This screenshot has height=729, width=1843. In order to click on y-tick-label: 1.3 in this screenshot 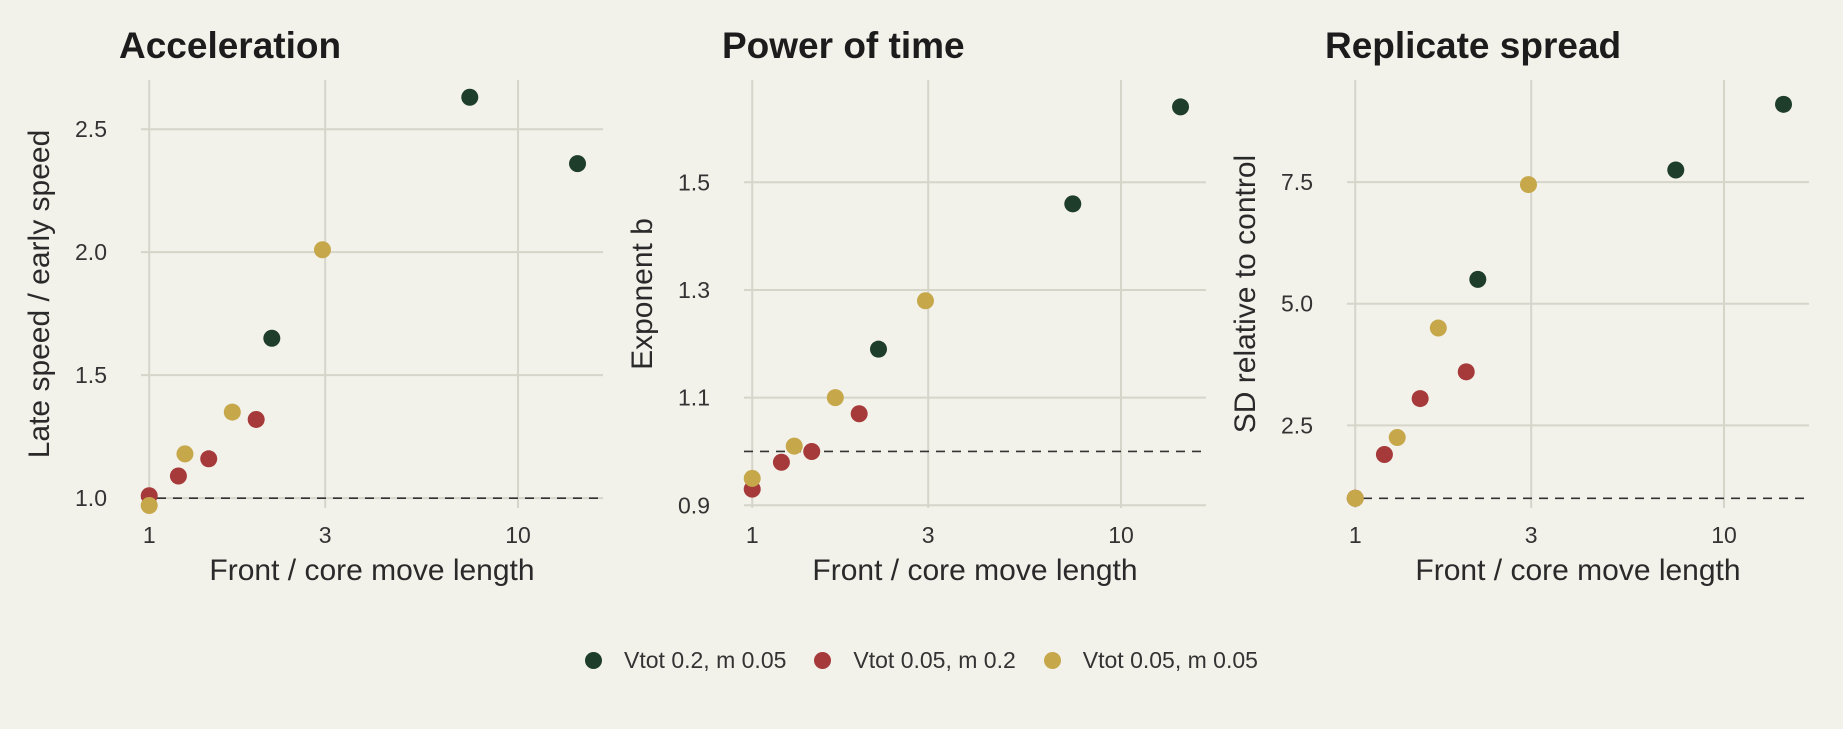, I will do `click(694, 290)`.